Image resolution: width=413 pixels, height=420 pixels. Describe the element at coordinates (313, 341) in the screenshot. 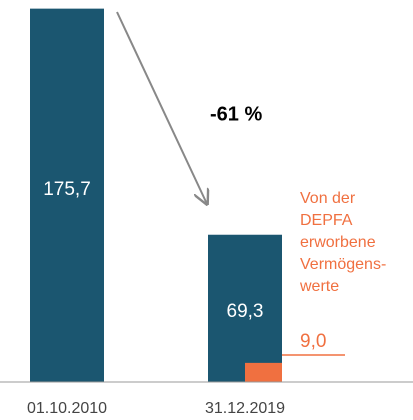

I see `segment-label: 9,0` at that location.